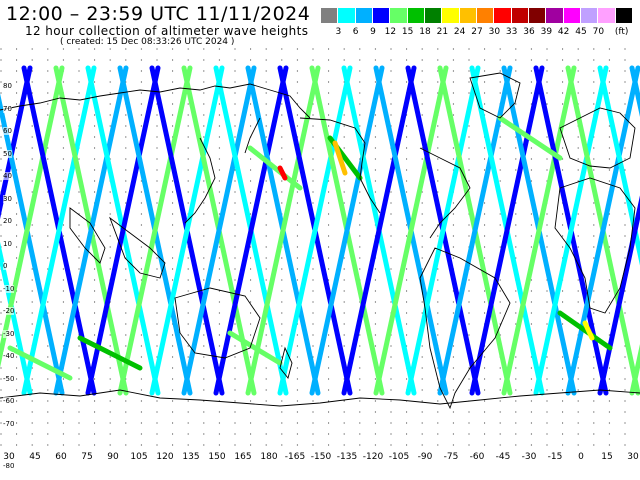 The image size is (640, 480). Describe the element at coordinates (399, 457) in the screenshot. I see `longitude-label: -105` at that location.